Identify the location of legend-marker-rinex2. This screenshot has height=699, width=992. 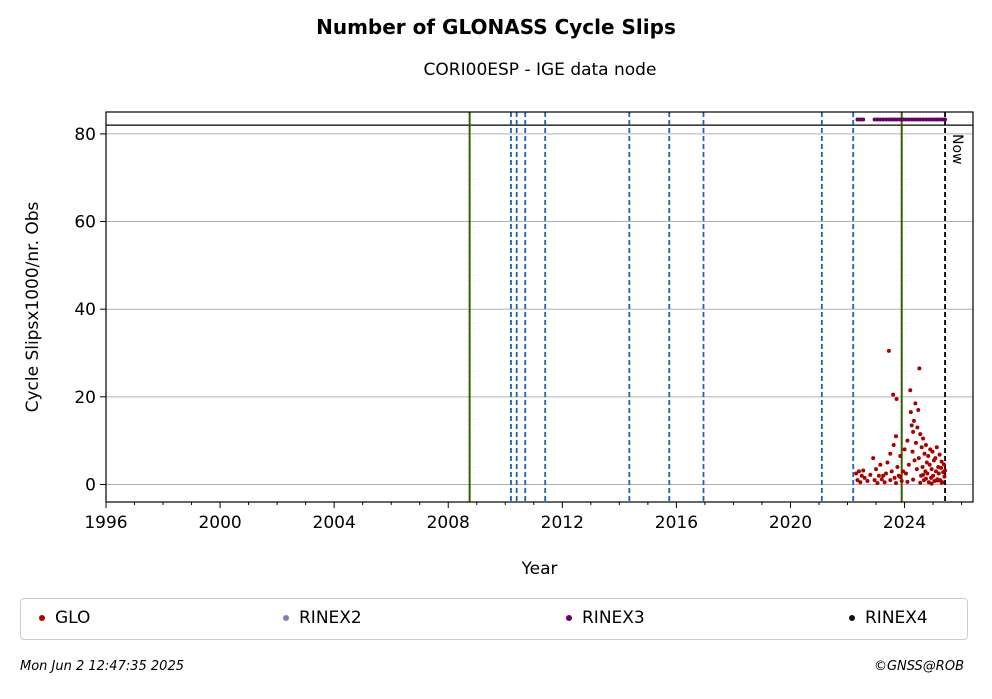
(286, 618).